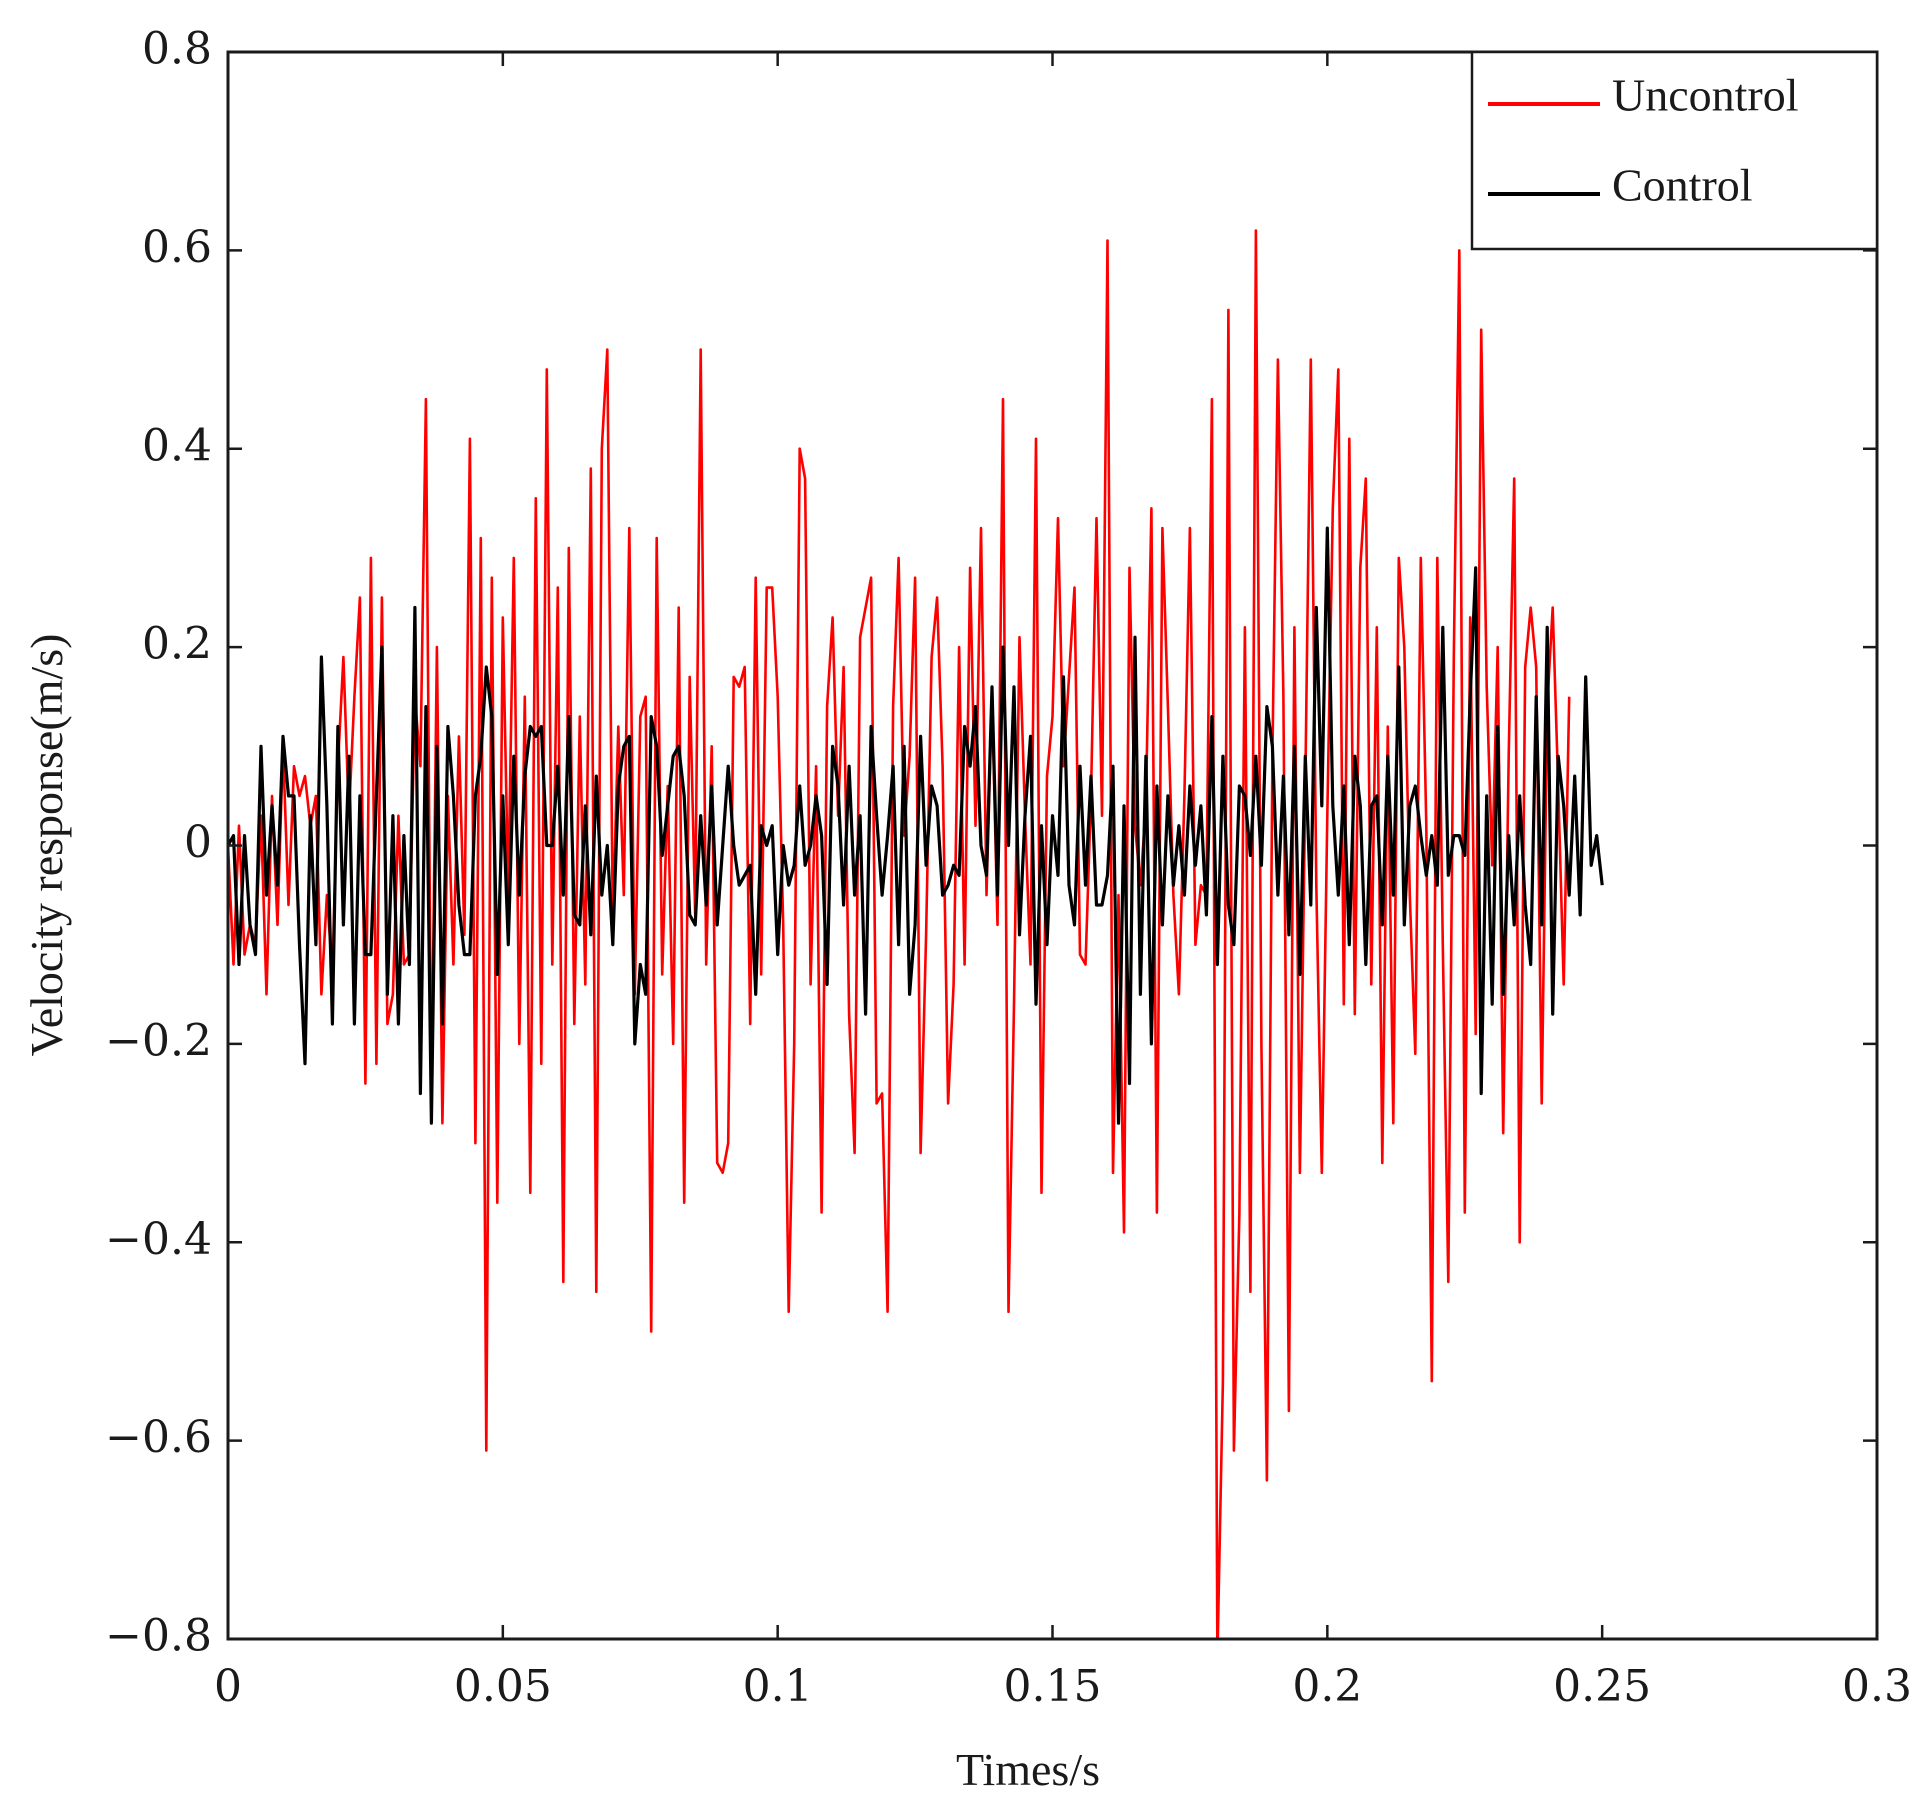 Image resolution: width=1924 pixels, height=1804 pixels. What do you see at coordinates (1028, 1769) in the screenshot?
I see `x-axis-label: Times/s` at bounding box center [1028, 1769].